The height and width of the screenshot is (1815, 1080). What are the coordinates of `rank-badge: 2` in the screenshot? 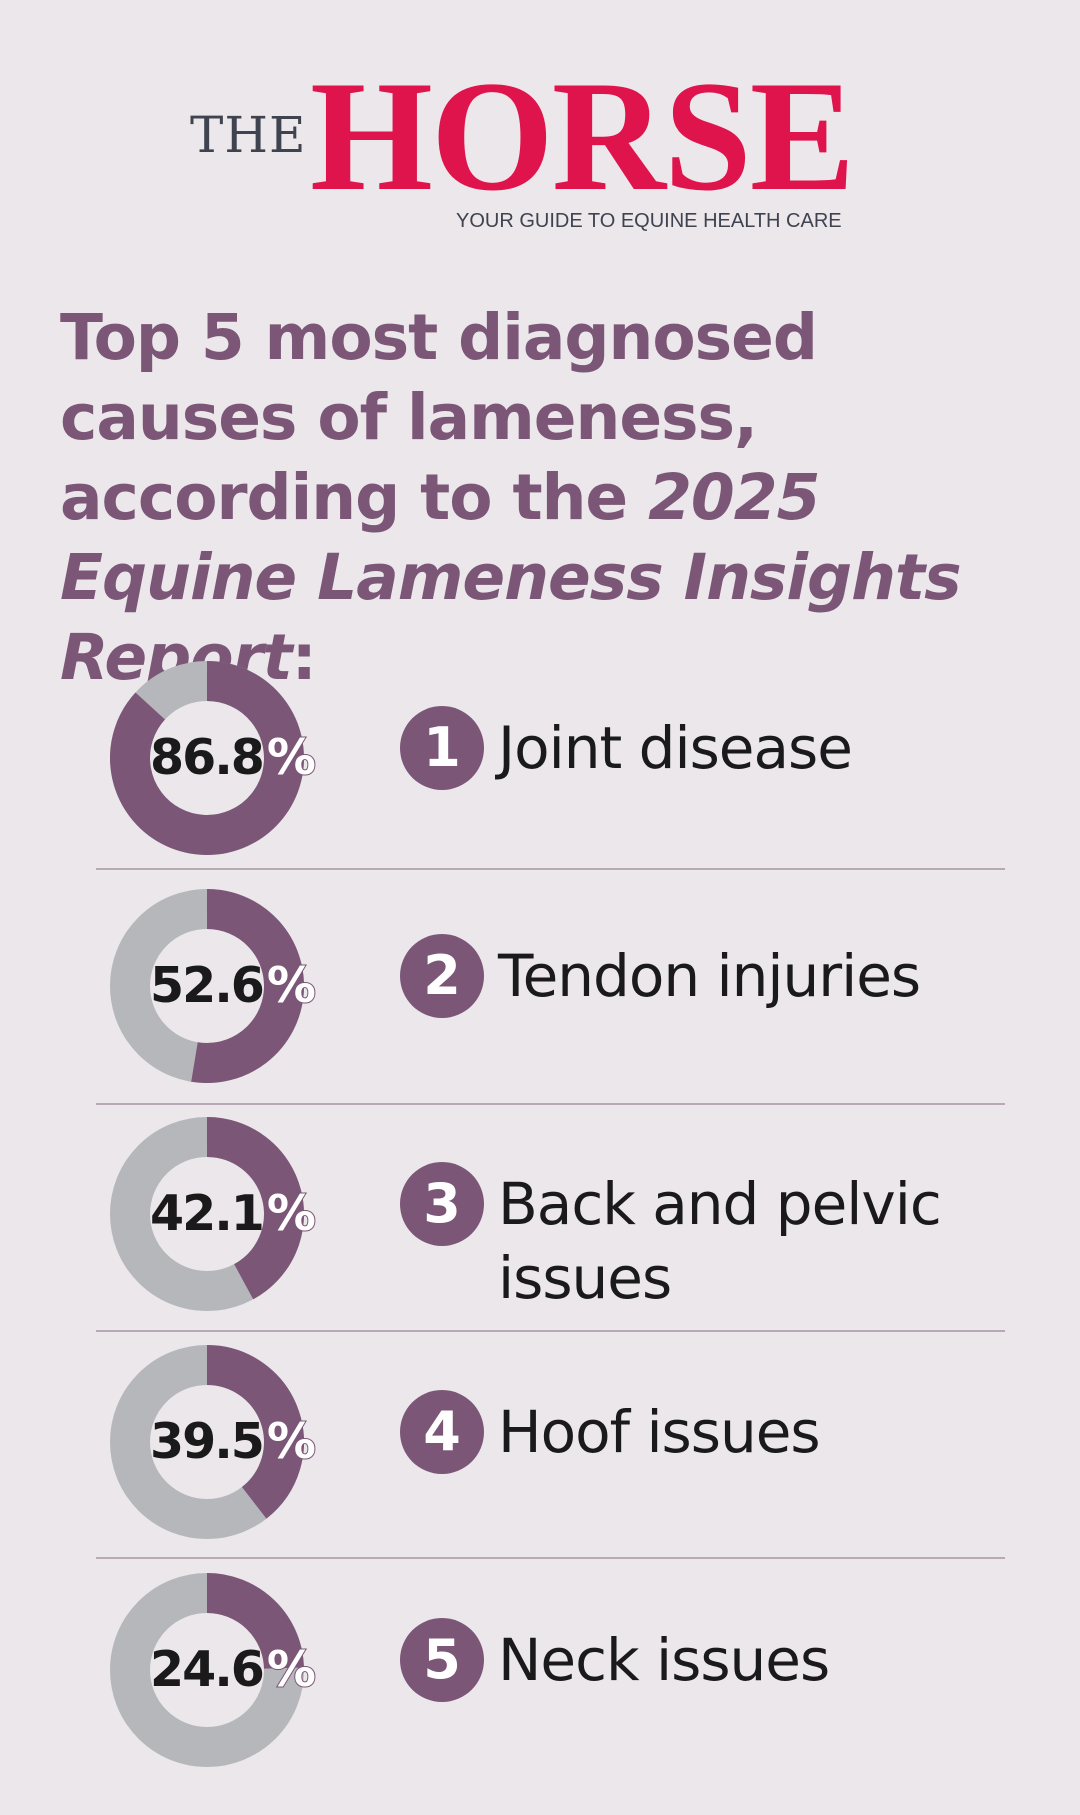 It's located at (442, 976).